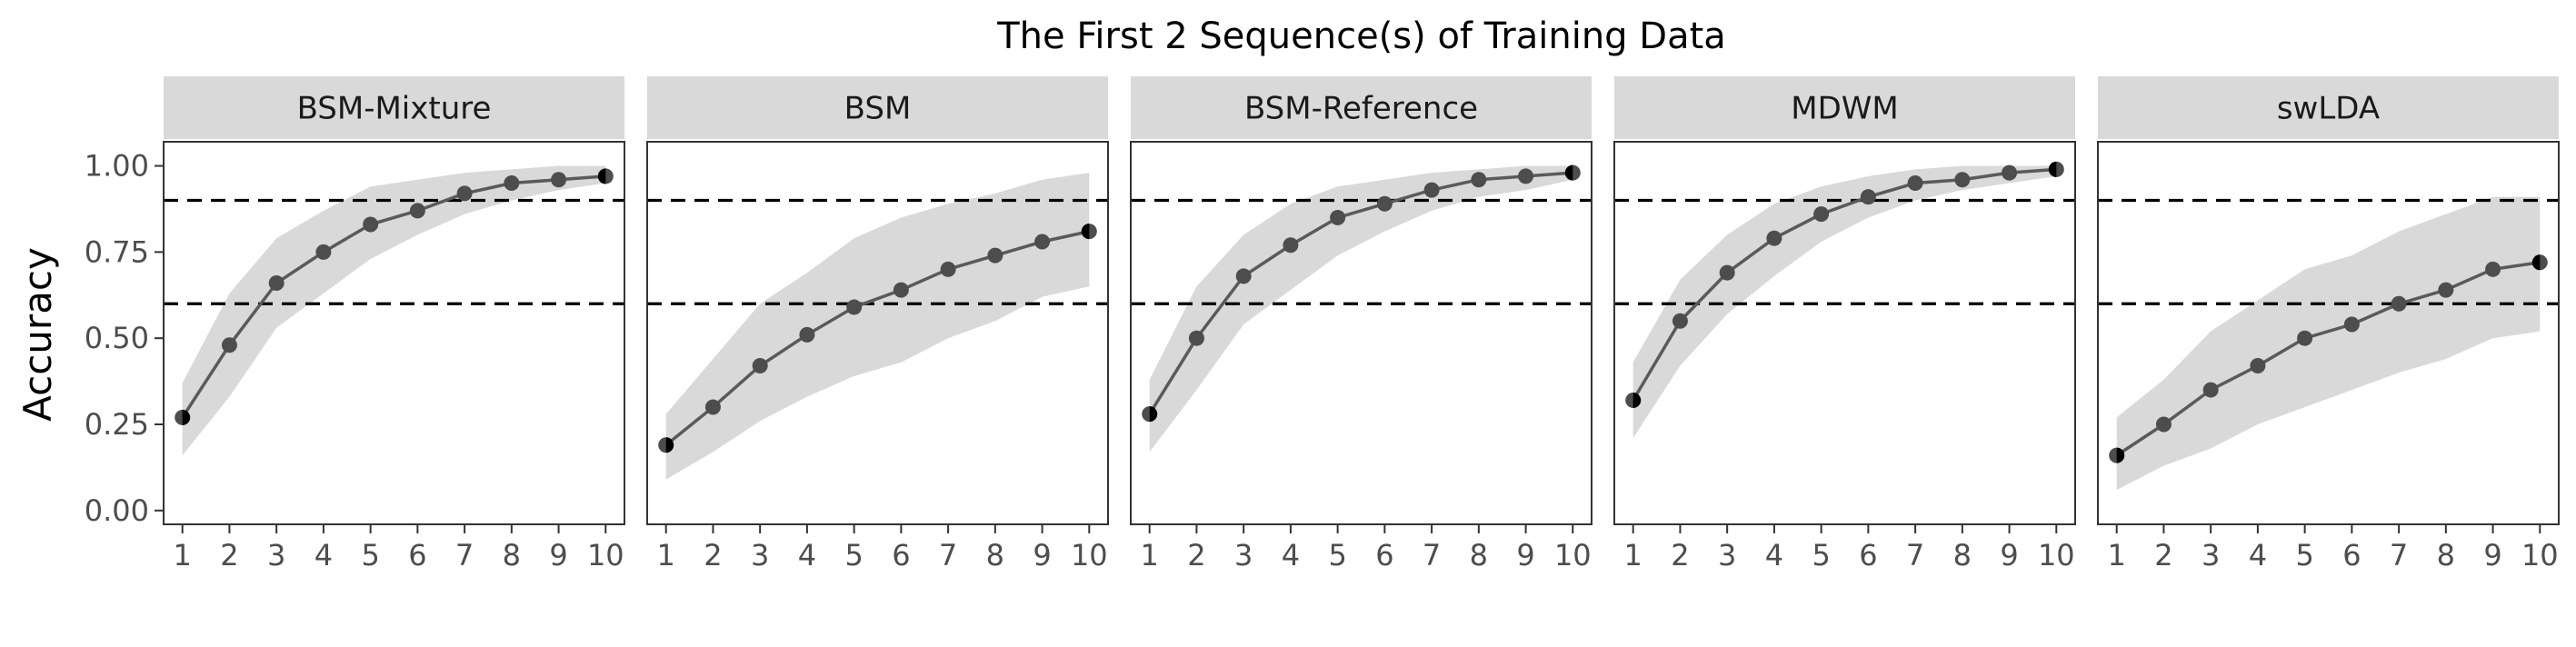 This screenshot has height=647, width=2576. I want to click on panel-strip-label: MDWM, so click(1844, 109).